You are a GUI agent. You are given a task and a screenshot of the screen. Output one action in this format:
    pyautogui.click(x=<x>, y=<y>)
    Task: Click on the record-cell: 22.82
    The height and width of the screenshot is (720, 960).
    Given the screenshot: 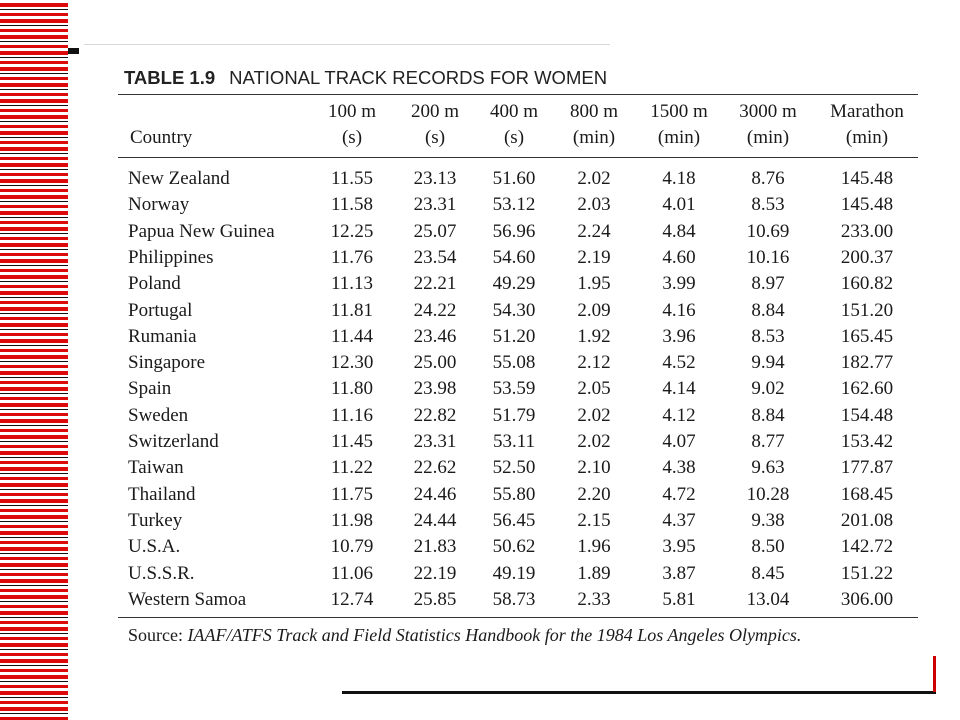 What is the action you would take?
    pyautogui.click(x=435, y=415)
    